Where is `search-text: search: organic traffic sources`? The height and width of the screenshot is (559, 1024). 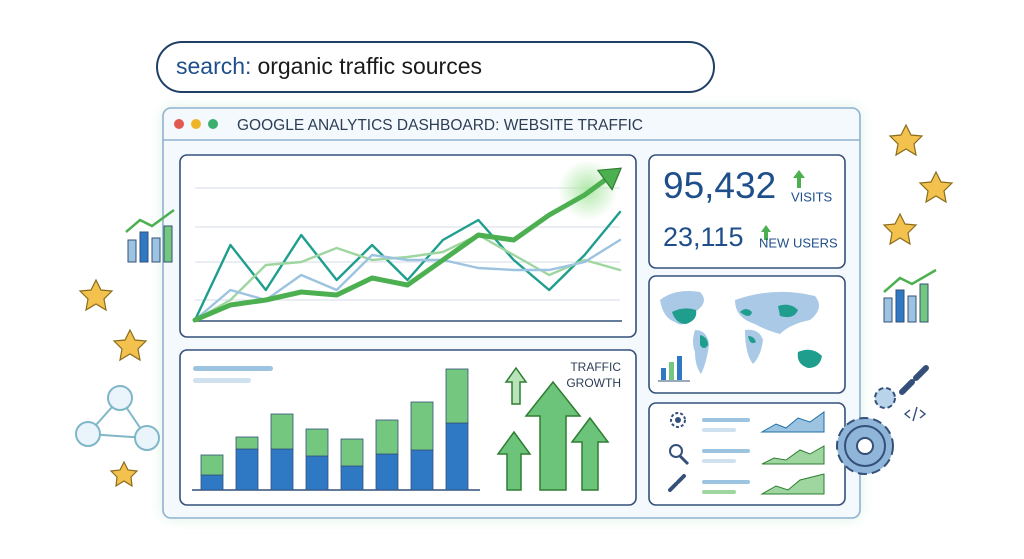
search-text: search: organic traffic sources is located at coordinates (329, 66).